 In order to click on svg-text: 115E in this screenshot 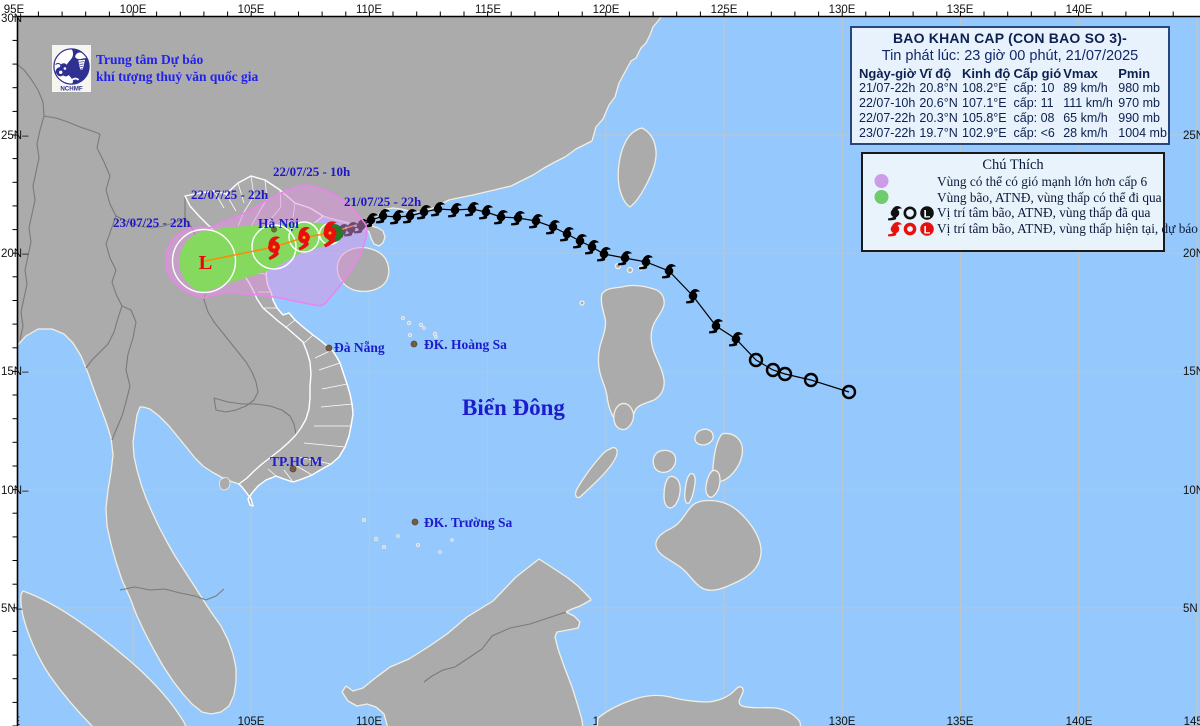, I will do `click(488, 10)`.